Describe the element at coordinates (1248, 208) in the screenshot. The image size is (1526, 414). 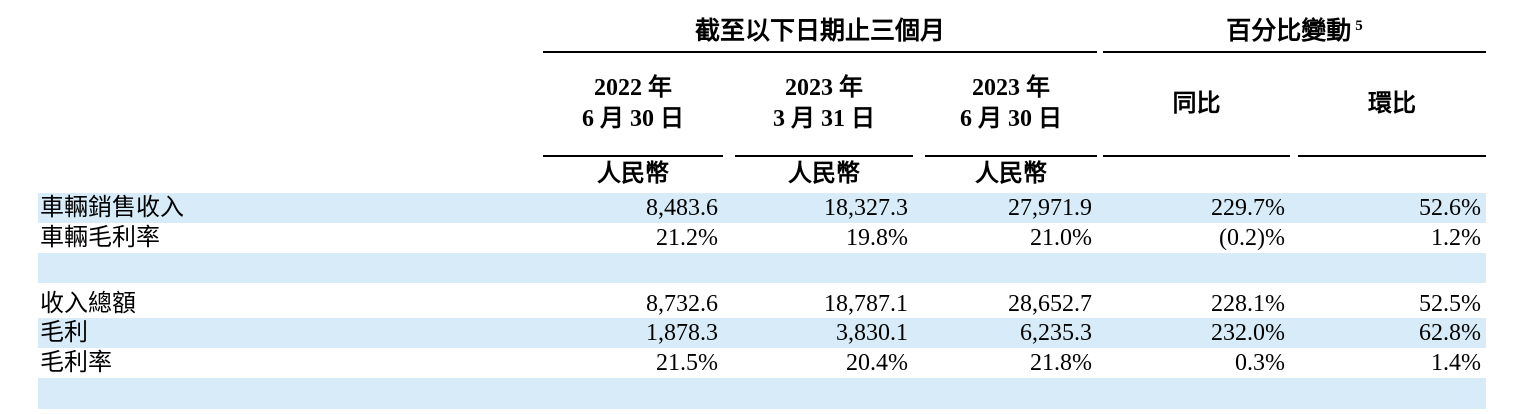
I see `cell-value: 229.7%` at that location.